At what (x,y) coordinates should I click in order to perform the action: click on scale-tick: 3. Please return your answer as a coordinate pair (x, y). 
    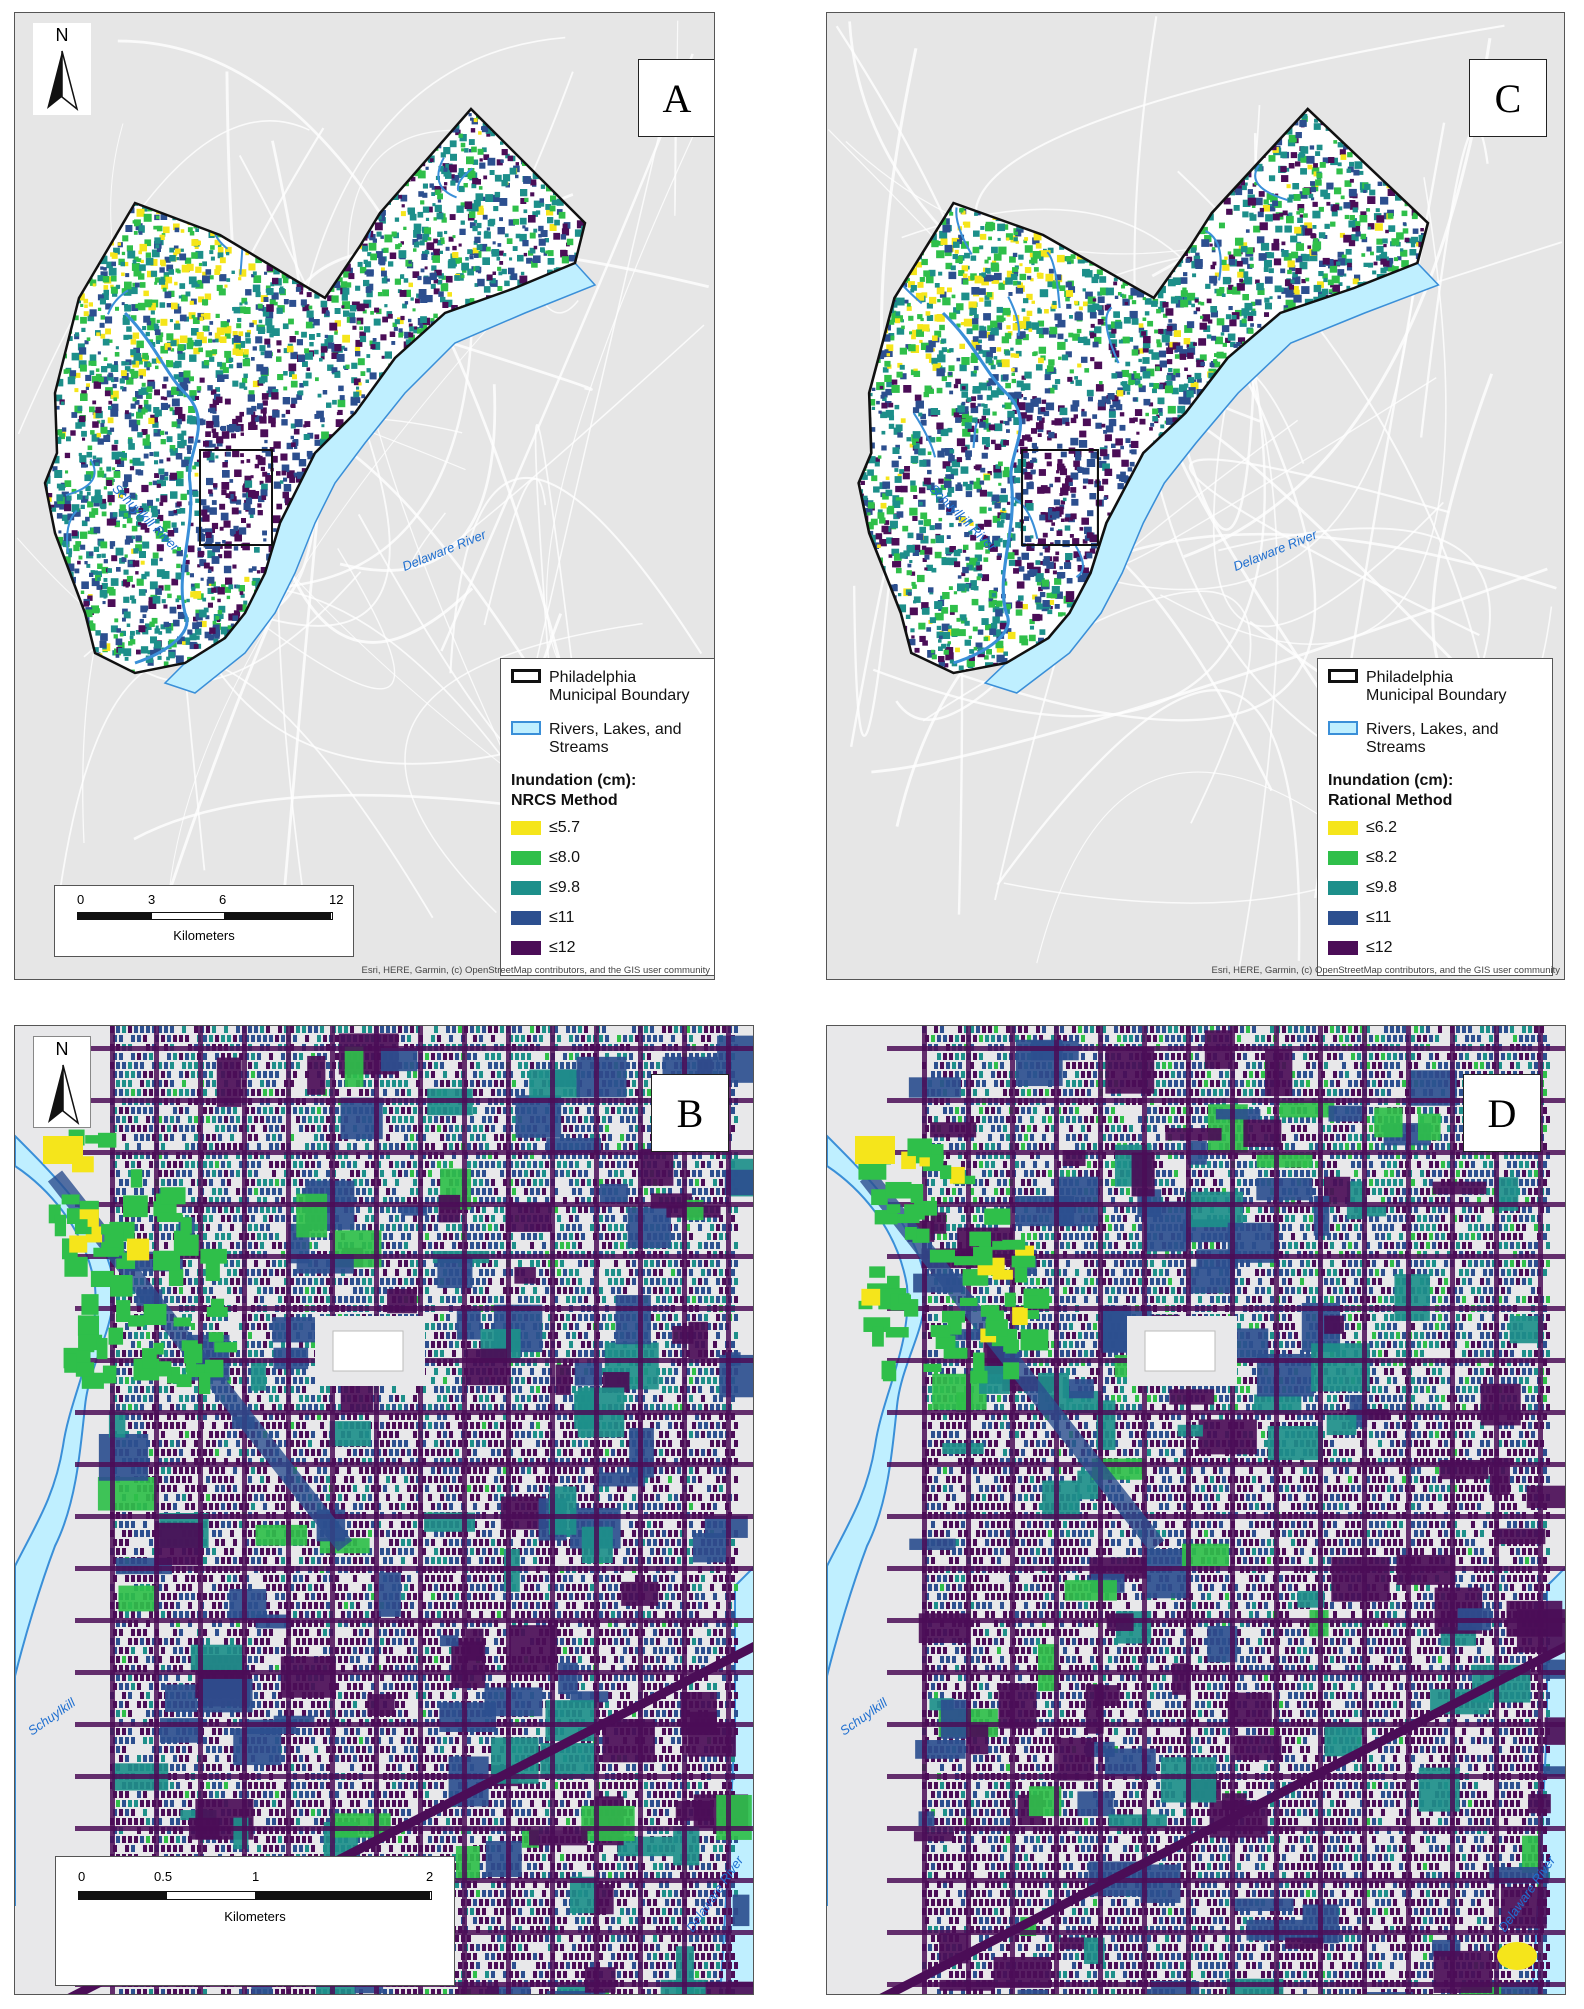
    Looking at the image, I should click on (151, 899).